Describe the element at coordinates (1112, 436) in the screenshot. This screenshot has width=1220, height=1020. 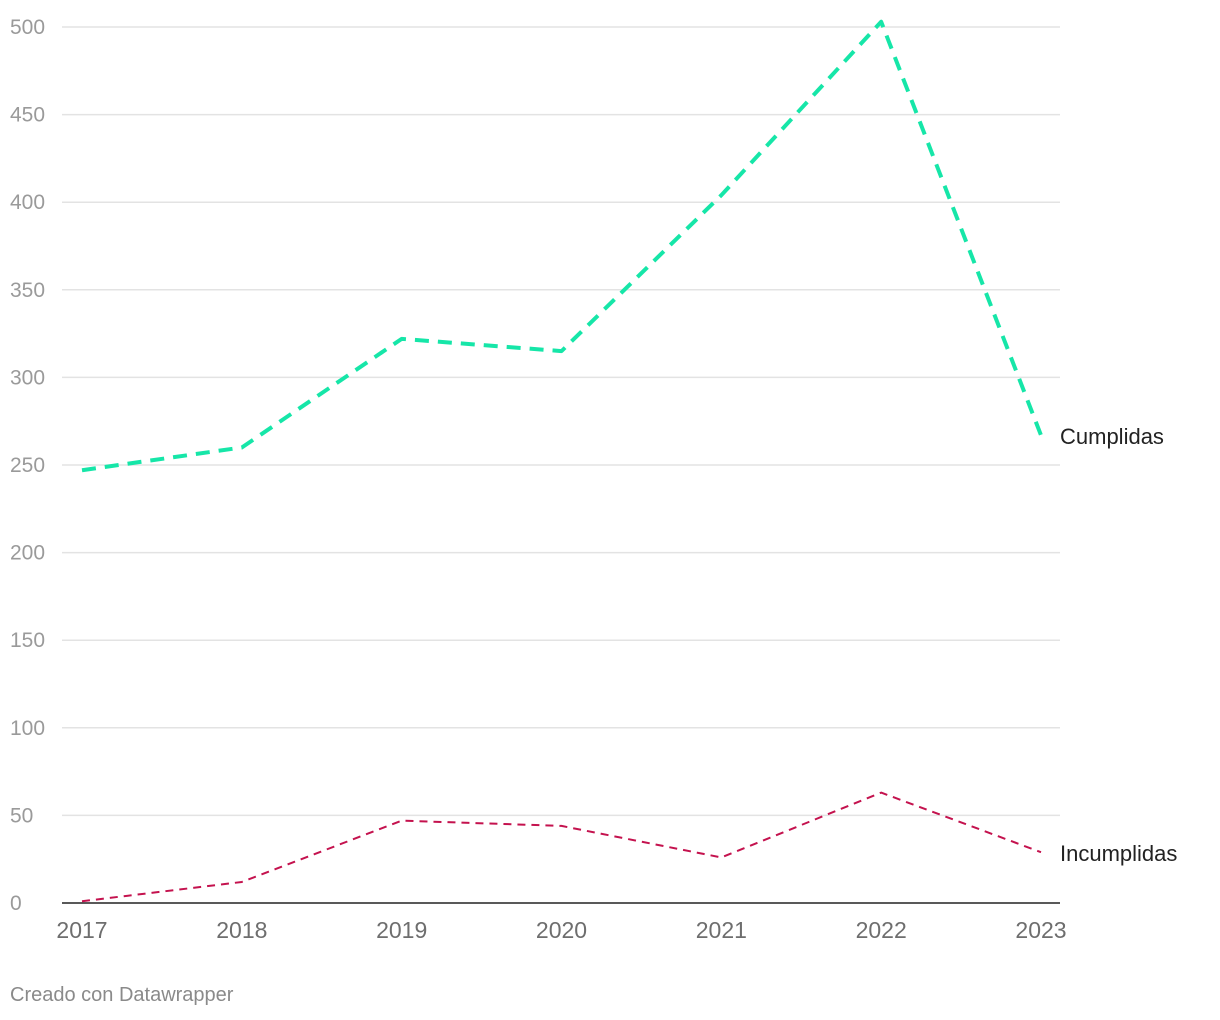
I see `series-label-cumplidas: Cumplidas` at that location.